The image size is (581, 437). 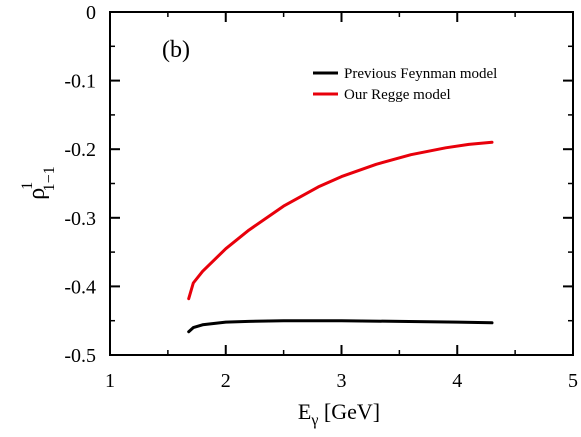 I want to click on y-tick-label: -0.1, so click(x=80, y=82).